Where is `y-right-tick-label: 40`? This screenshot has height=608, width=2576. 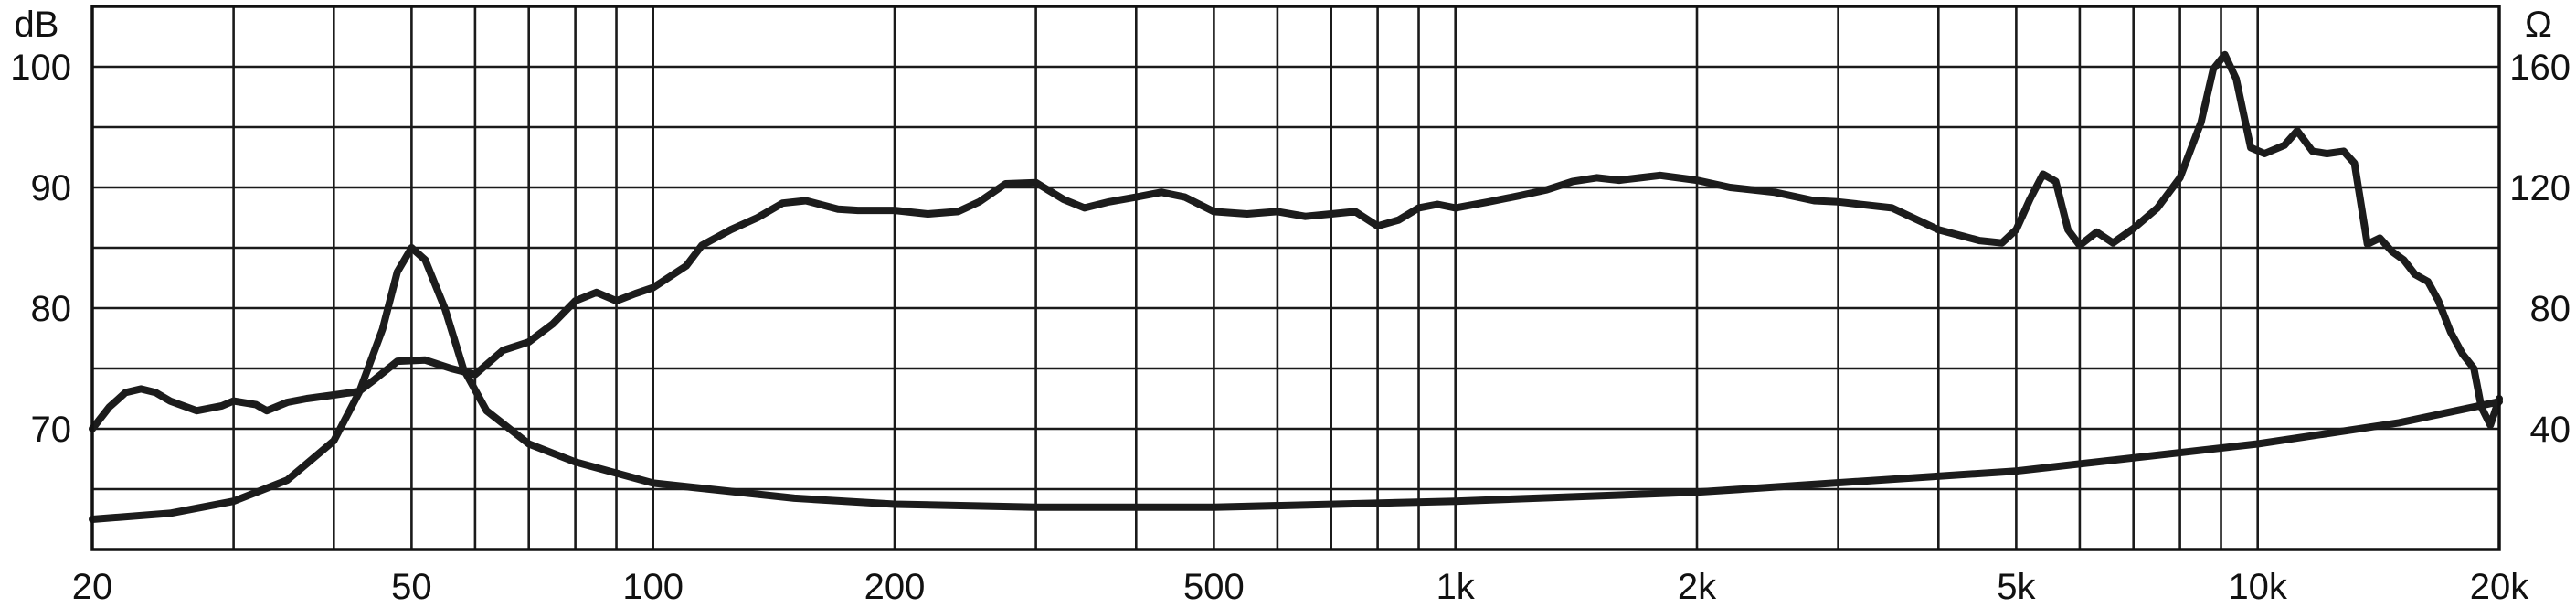 y-right-tick-label: 40 is located at coordinates (2550, 430).